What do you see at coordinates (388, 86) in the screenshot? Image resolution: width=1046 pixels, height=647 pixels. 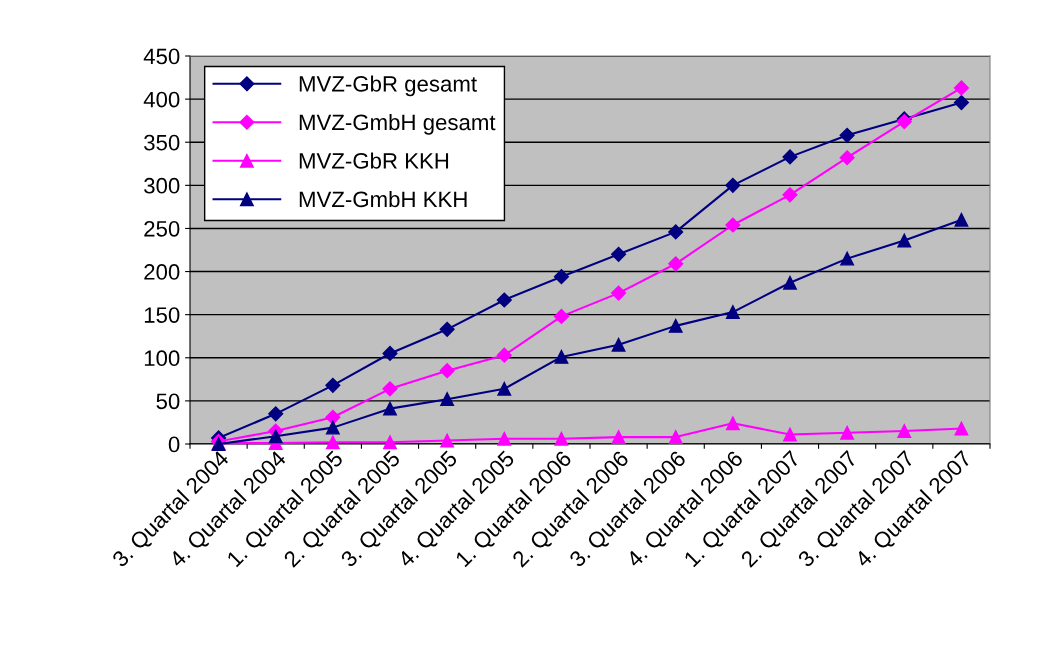 I see `legend-label: MVZ-GbR gesamt` at bounding box center [388, 86].